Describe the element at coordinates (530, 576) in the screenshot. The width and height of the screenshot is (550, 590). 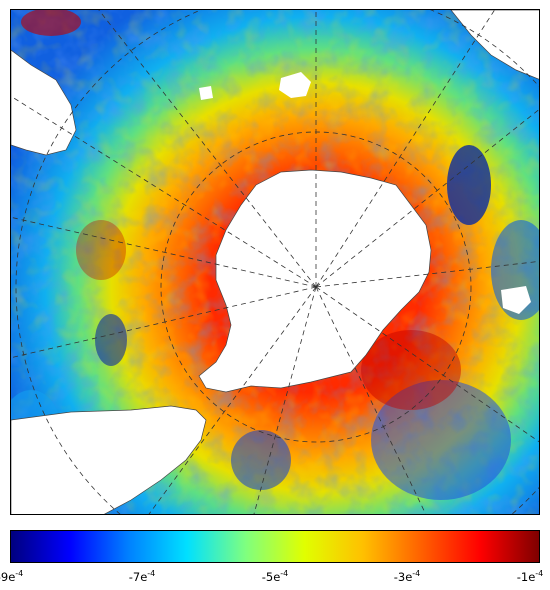
I see `colorbar-tick-label: -1e-4` at that location.